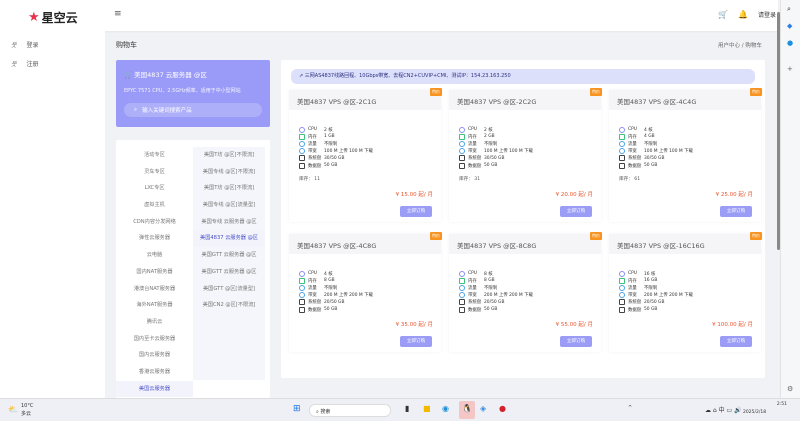  I want to click on task-view-icon: ▮, so click(407, 408).